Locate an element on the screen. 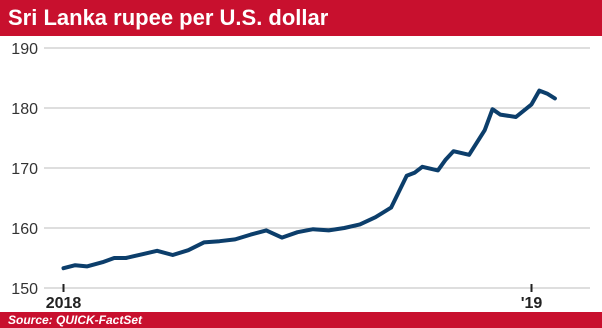 The height and width of the screenshot is (328, 602). y-tick-label: 170 is located at coordinates (24, 169).